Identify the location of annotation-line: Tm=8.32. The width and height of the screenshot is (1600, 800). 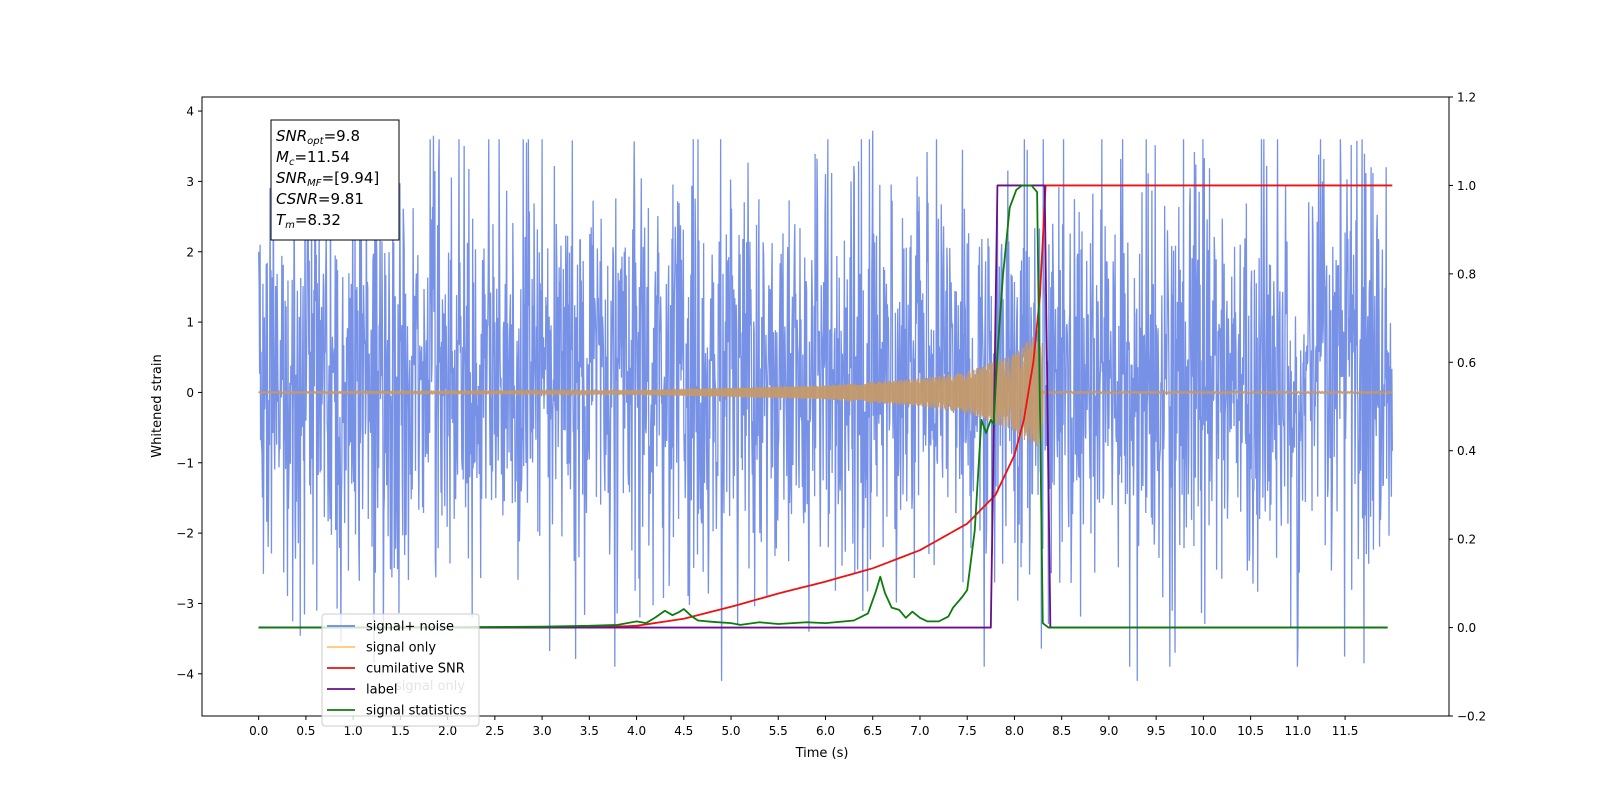
(308, 221).